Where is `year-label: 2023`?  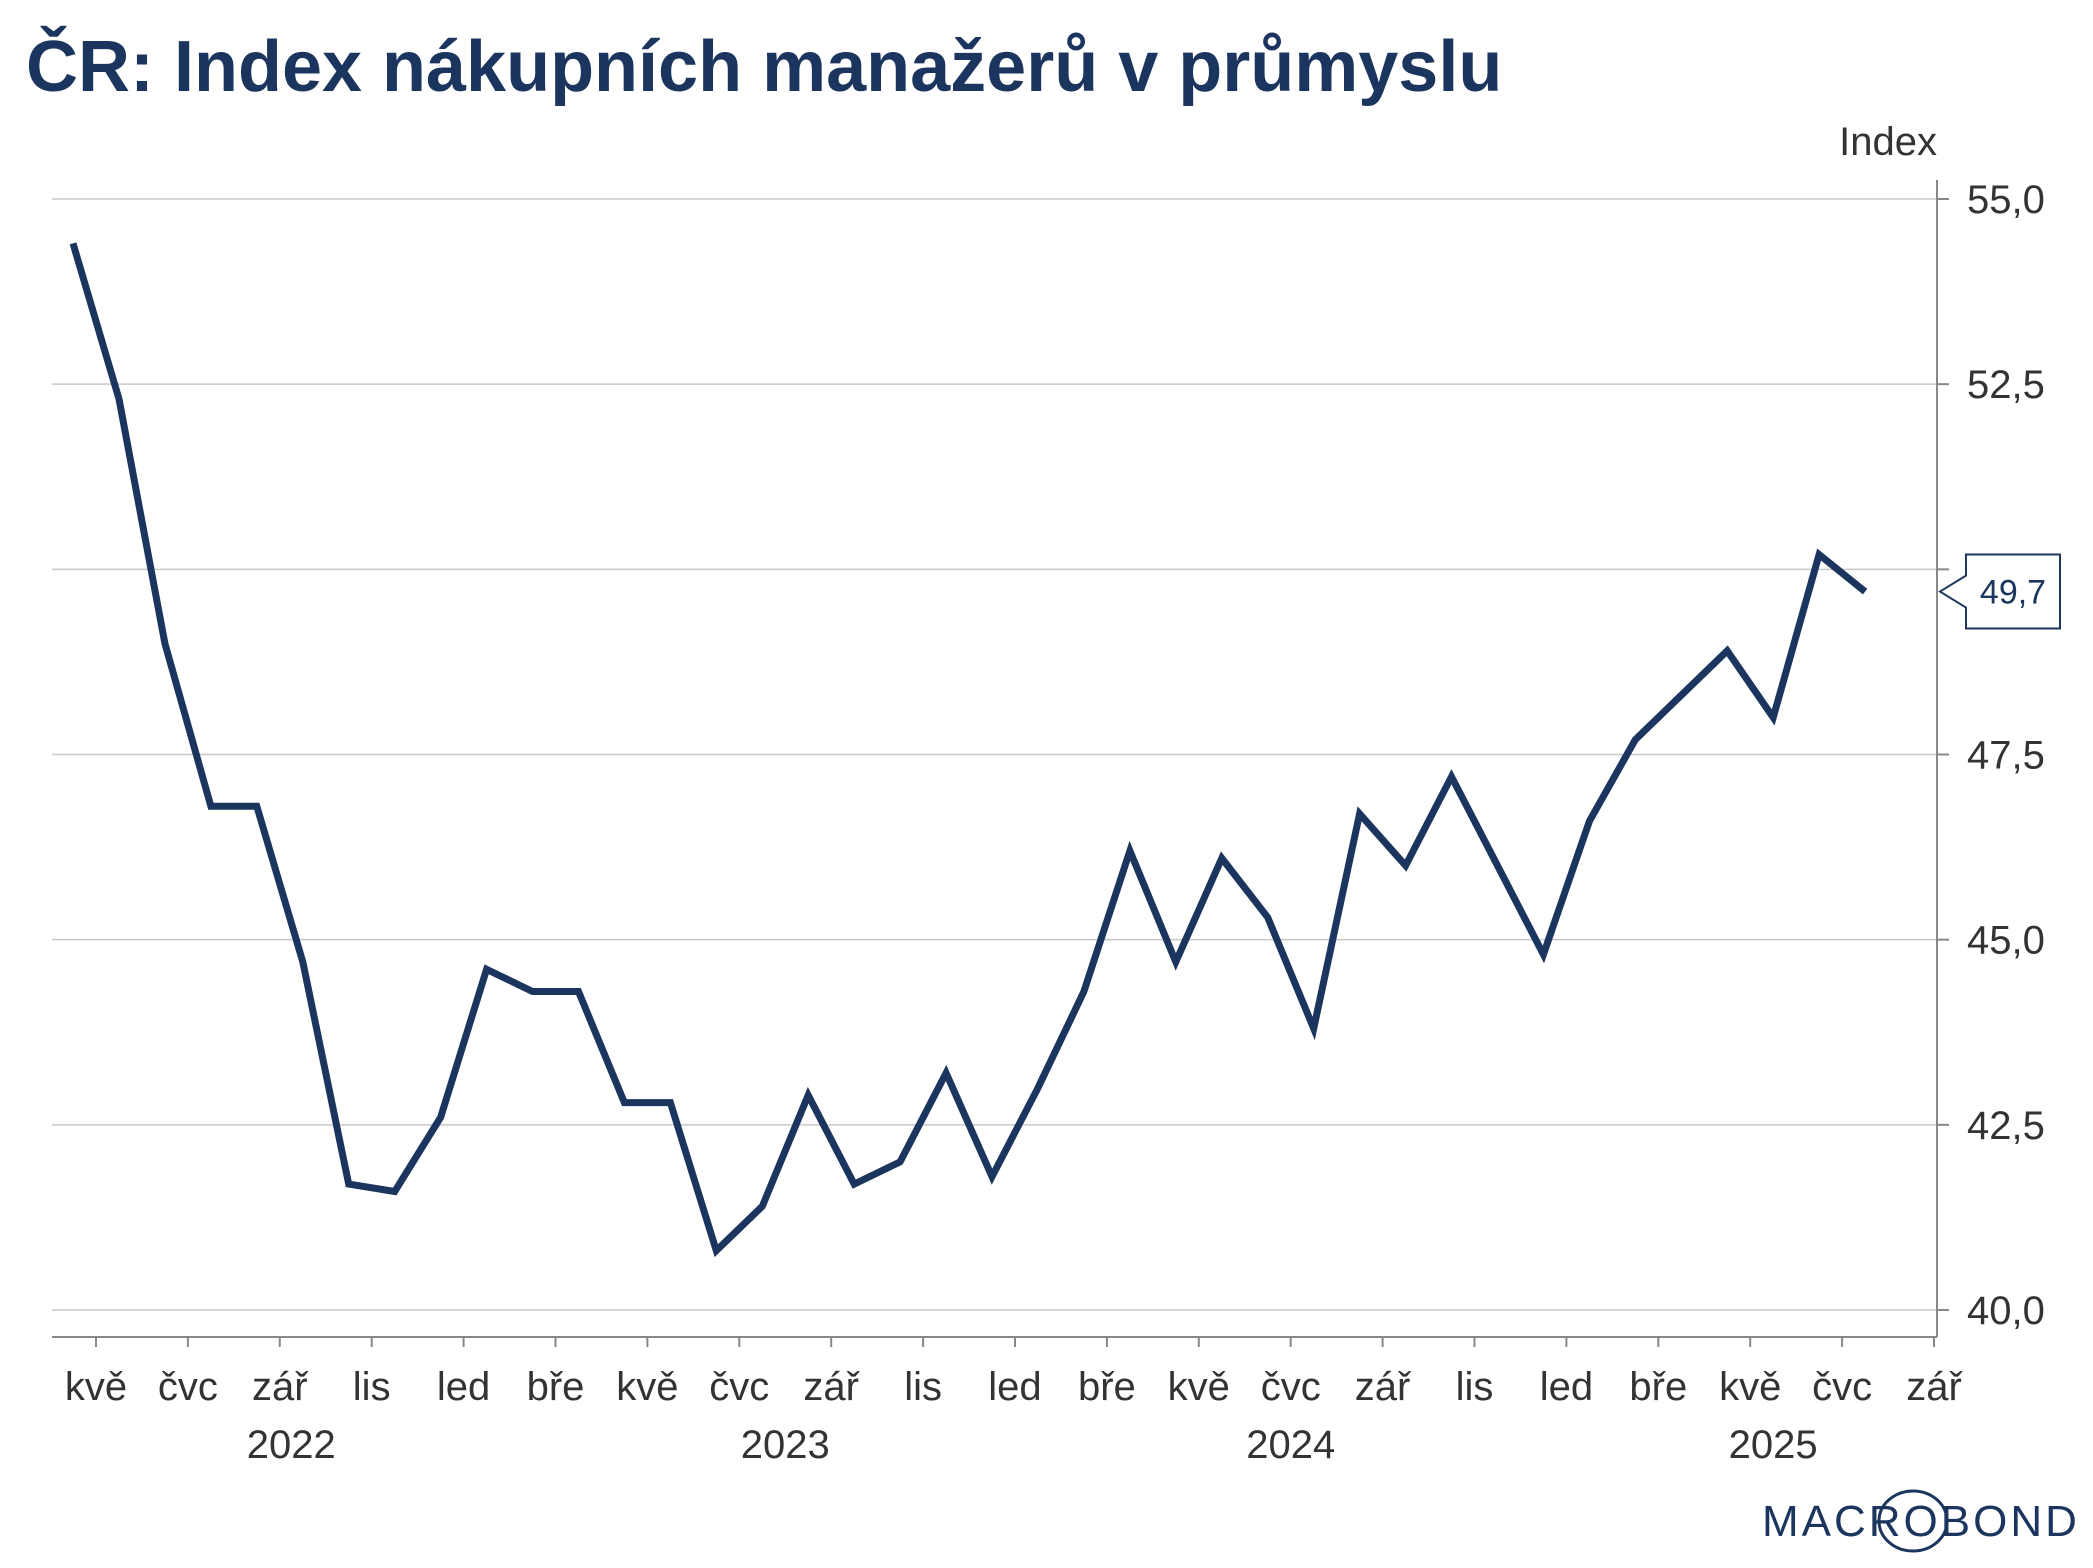
year-label: 2023 is located at coordinates (785, 1445).